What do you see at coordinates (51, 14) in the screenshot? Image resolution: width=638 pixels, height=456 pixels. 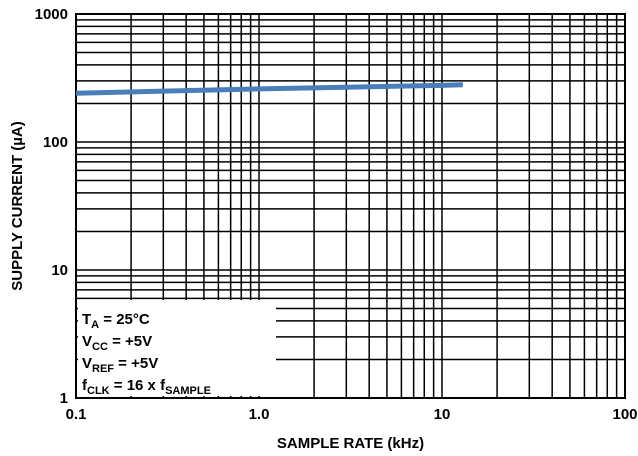 I see `y-tick-label: 1000` at bounding box center [51, 14].